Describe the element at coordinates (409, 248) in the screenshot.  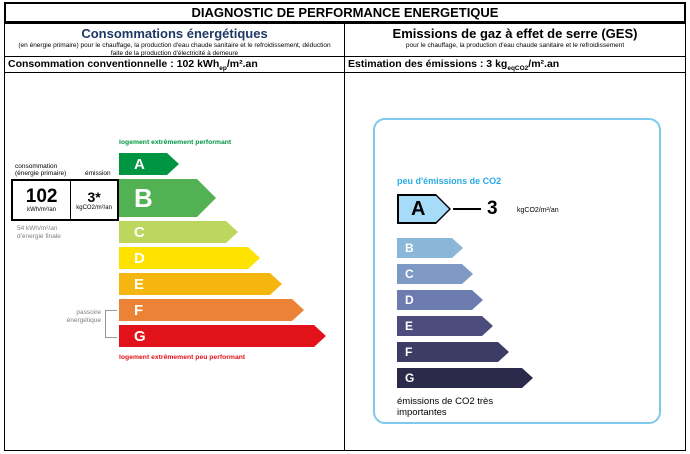
I see `ges-class-b-letter: B` at that location.